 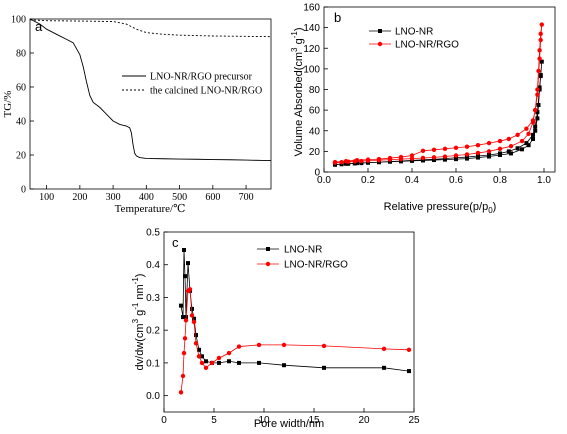 I want to click on series-line-lno-nr-rgo, so click(x=295, y=340).